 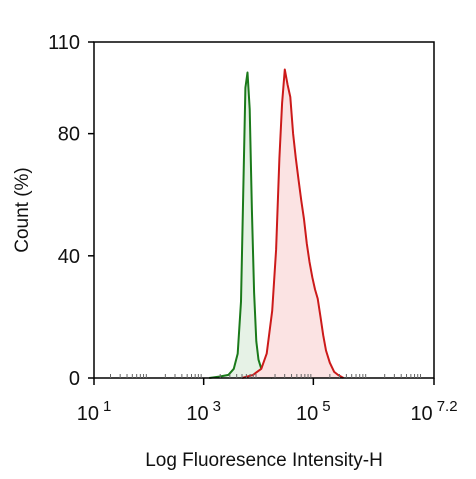 What do you see at coordinates (74, 379) in the screenshot?
I see `y-tick-label: 0` at bounding box center [74, 379].